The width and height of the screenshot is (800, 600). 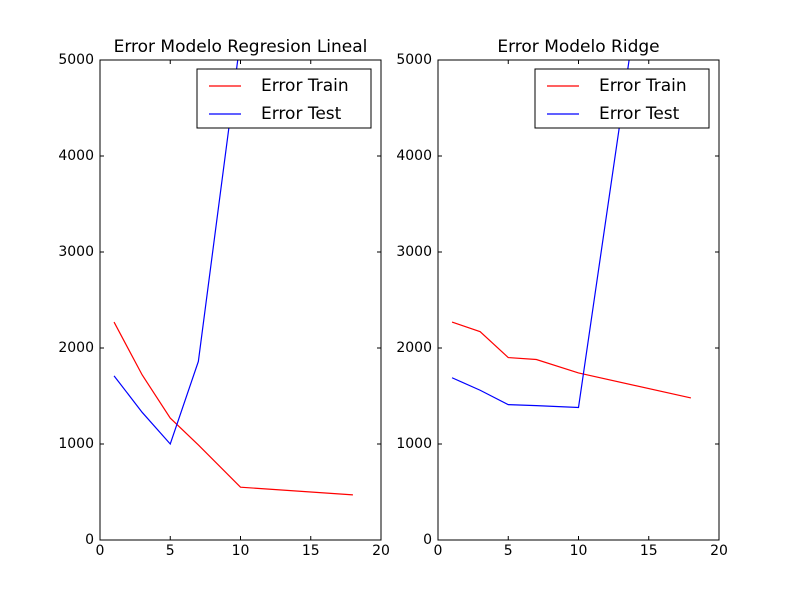 I want to click on chart-title: Error Modelo Ridge, so click(x=578, y=47).